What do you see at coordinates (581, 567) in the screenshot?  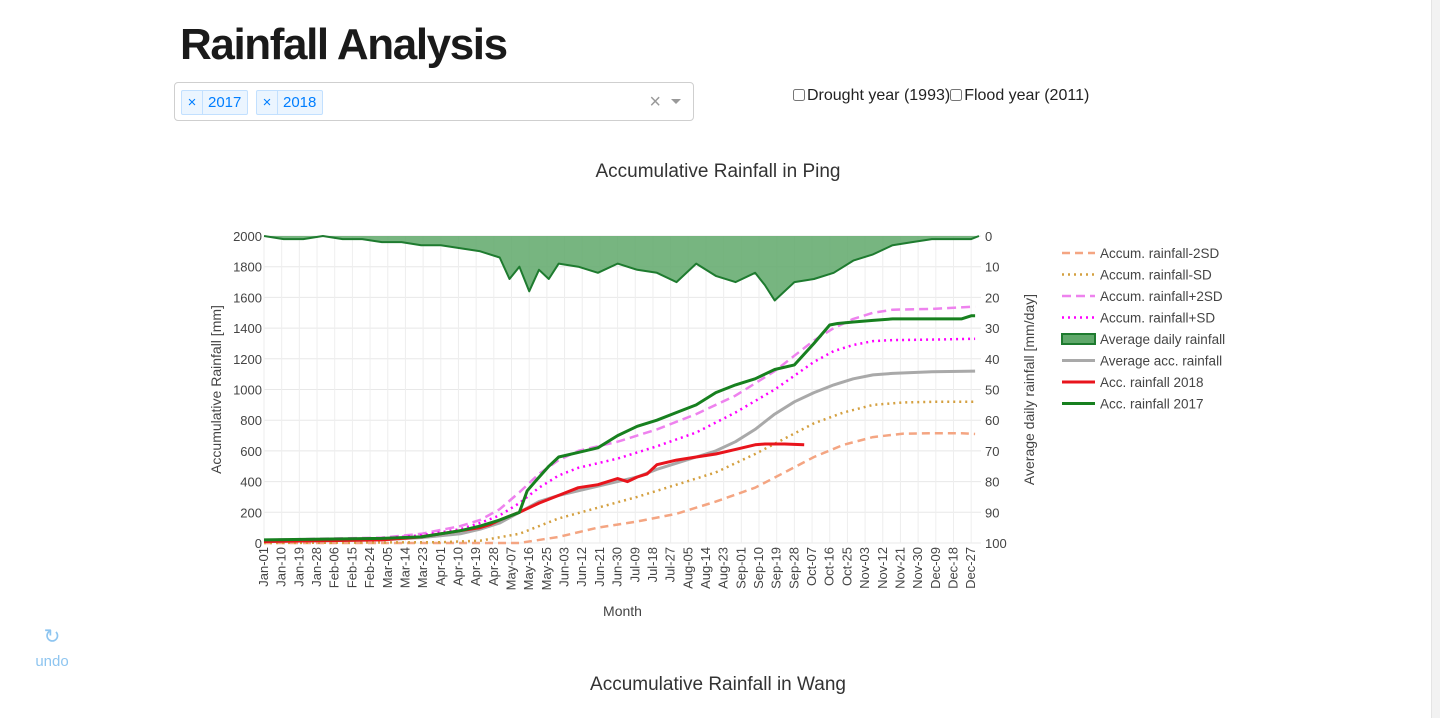 I see `x-tick-label: Jun-12` at bounding box center [581, 567].